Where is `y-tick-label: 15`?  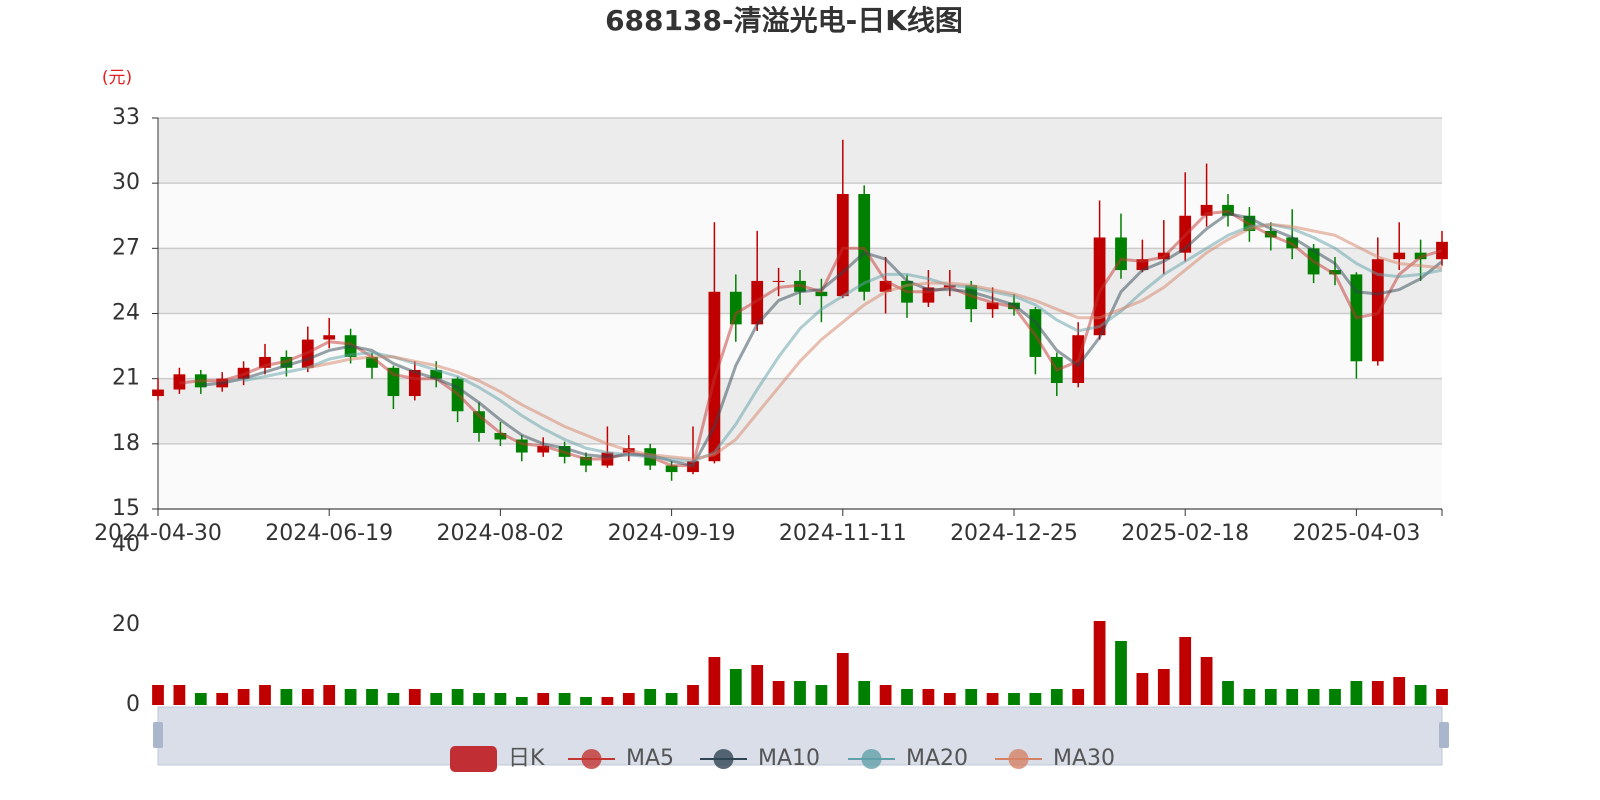
y-tick-label: 15 is located at coordinates (126, 508).